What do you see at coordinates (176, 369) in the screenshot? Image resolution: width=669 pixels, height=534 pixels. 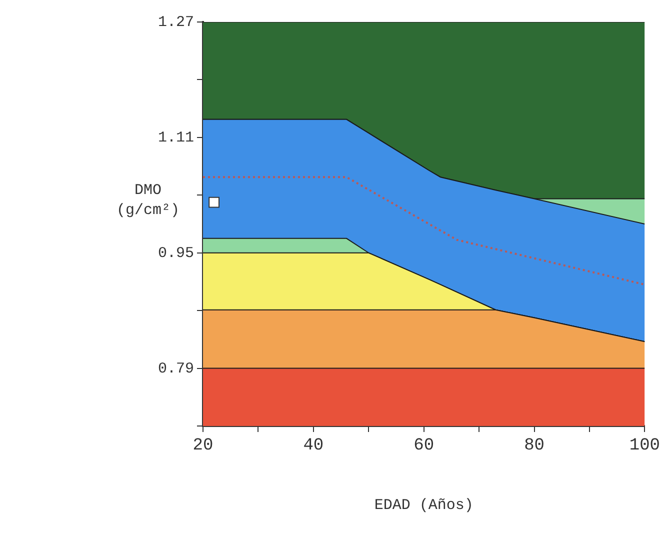 I see `y-tick-label: 0.79` at bounding box center [176, 369].